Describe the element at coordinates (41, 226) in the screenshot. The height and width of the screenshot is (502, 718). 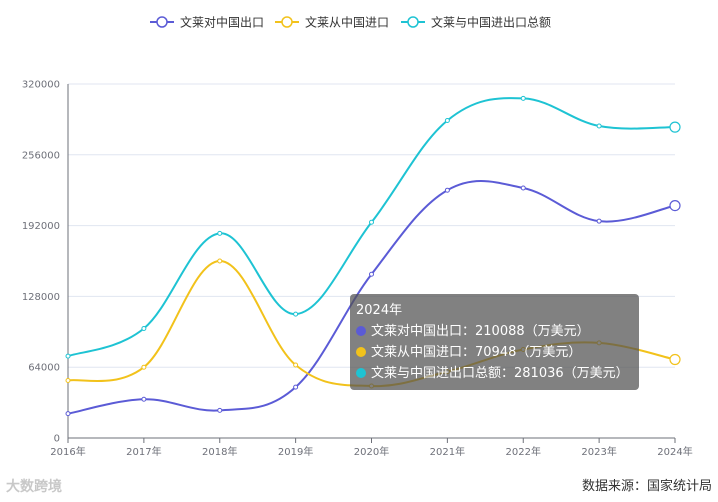
I see `y-tick-label: 192000` at that location.